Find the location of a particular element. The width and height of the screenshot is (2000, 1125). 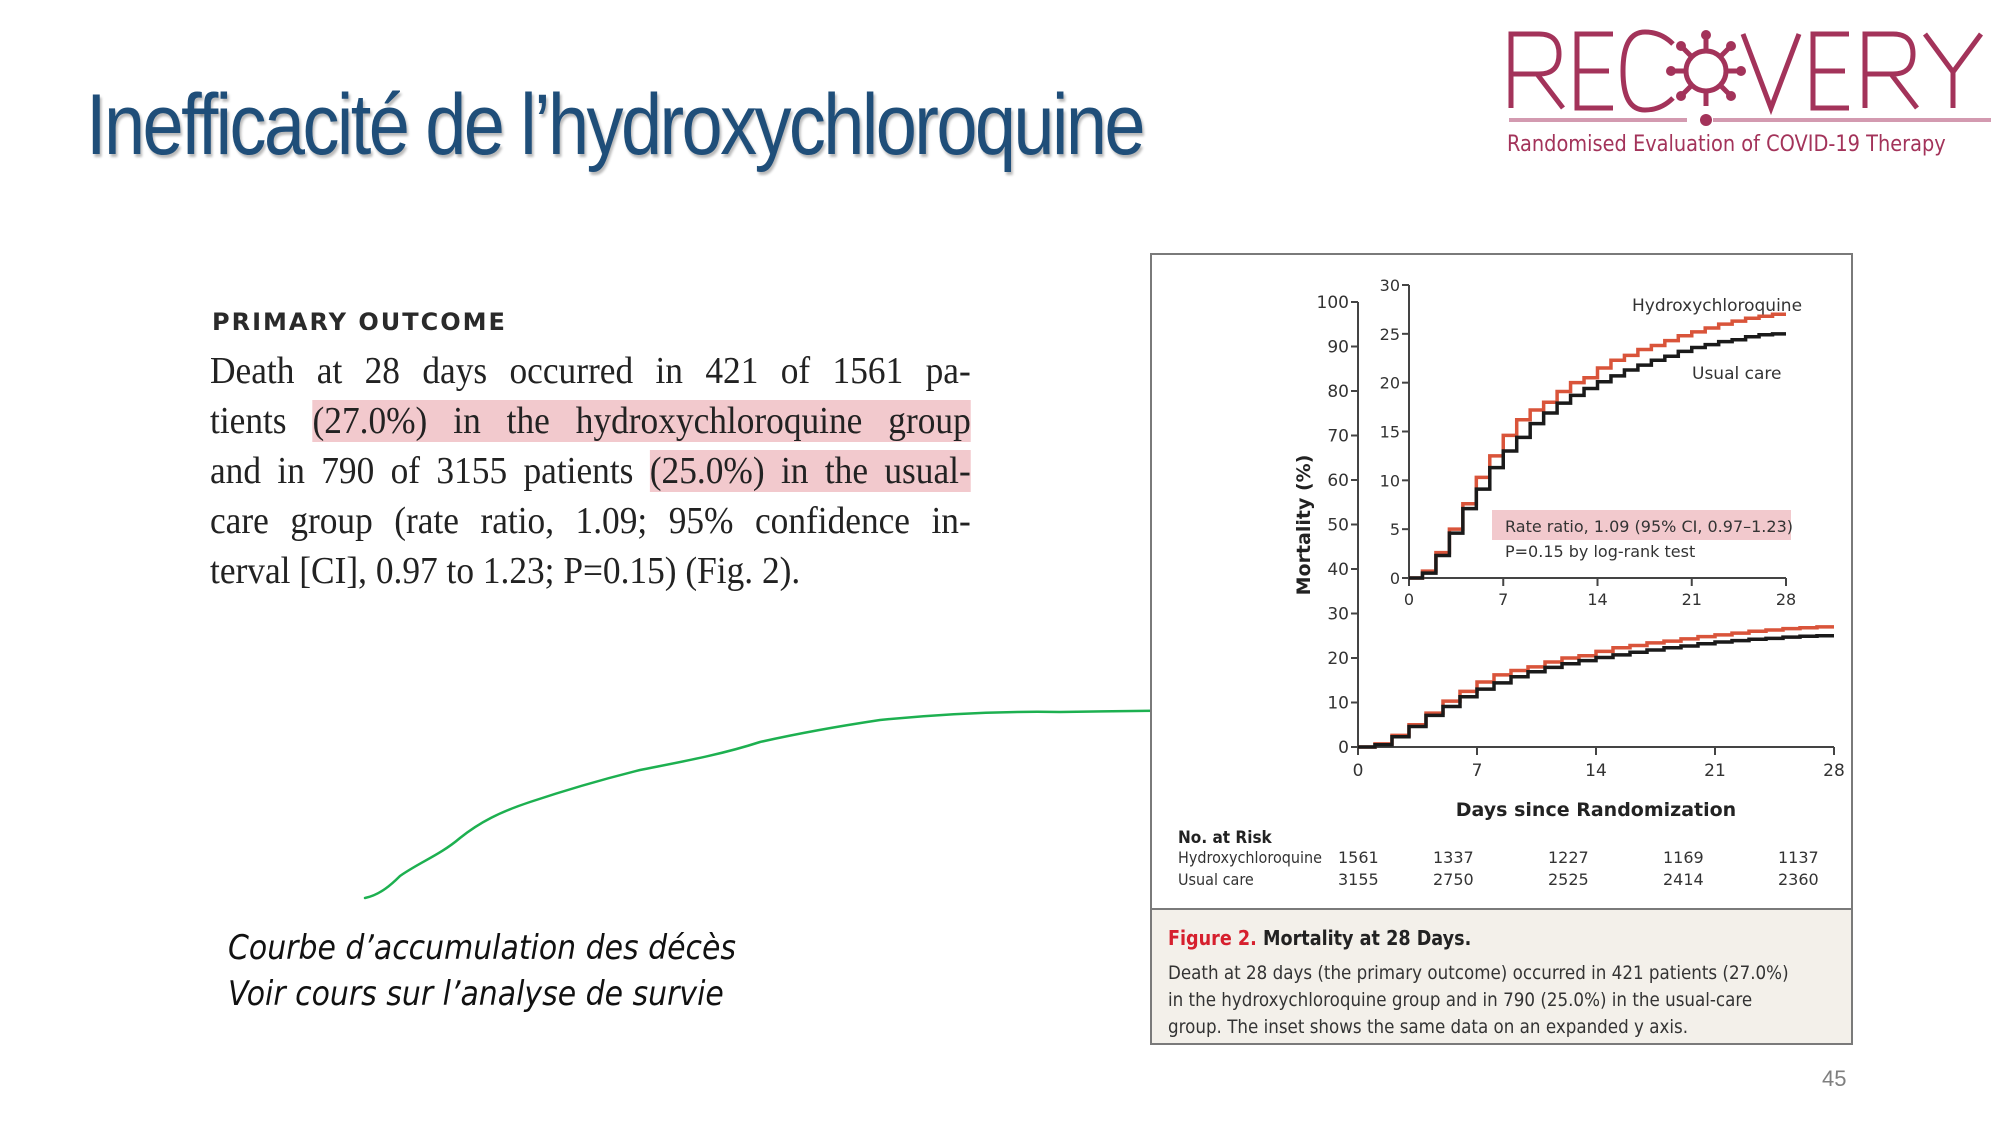

series-line-hydroxychloroquine is located at coordinates (1596, 687).